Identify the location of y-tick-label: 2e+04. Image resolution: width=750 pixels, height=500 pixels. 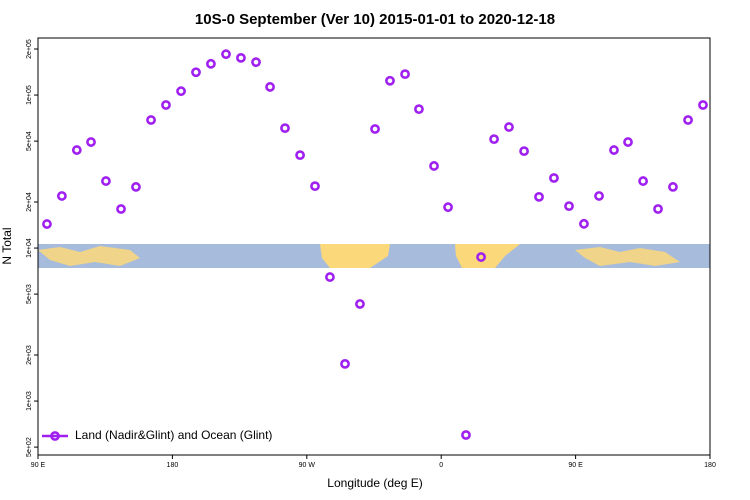
(29, 202).